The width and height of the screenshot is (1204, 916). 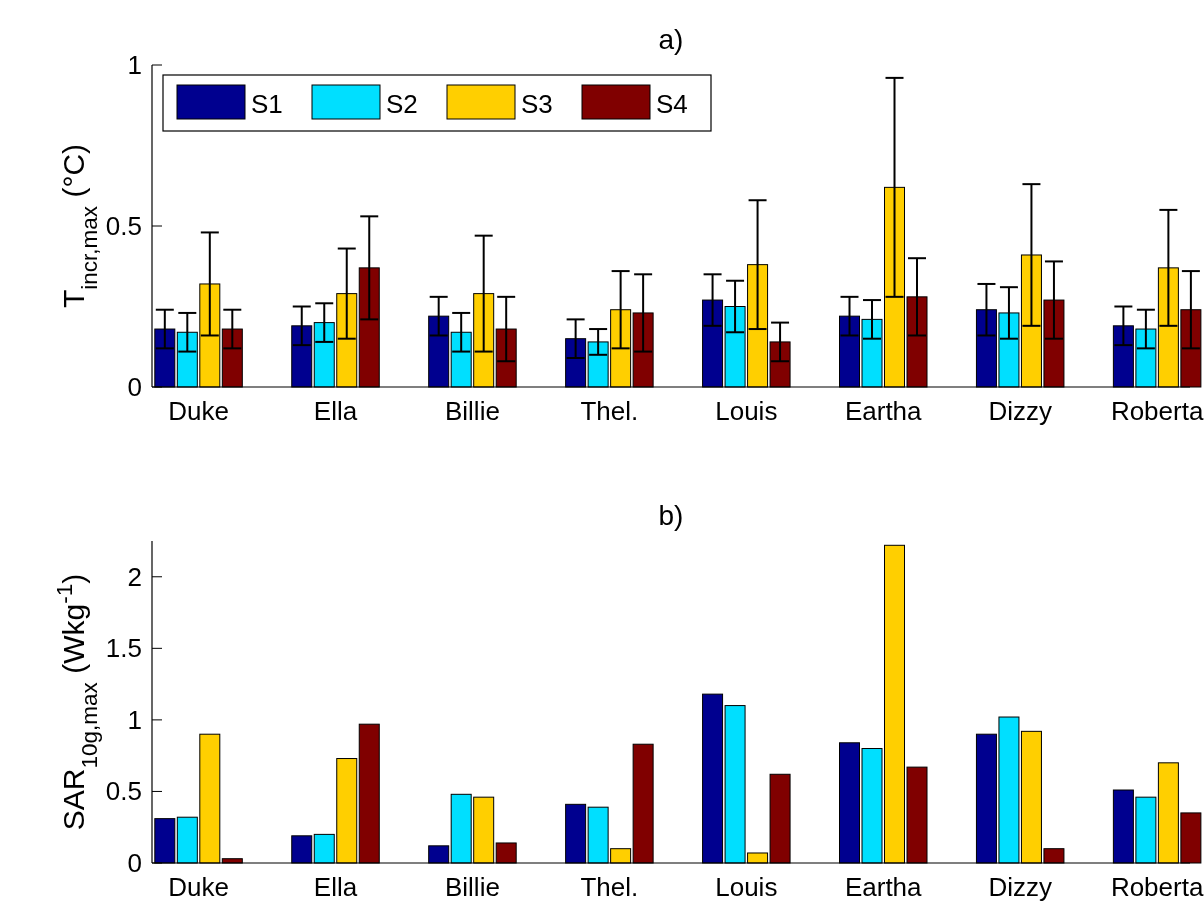 I want to click on legend-label: S2, so click(x=402, y=104).